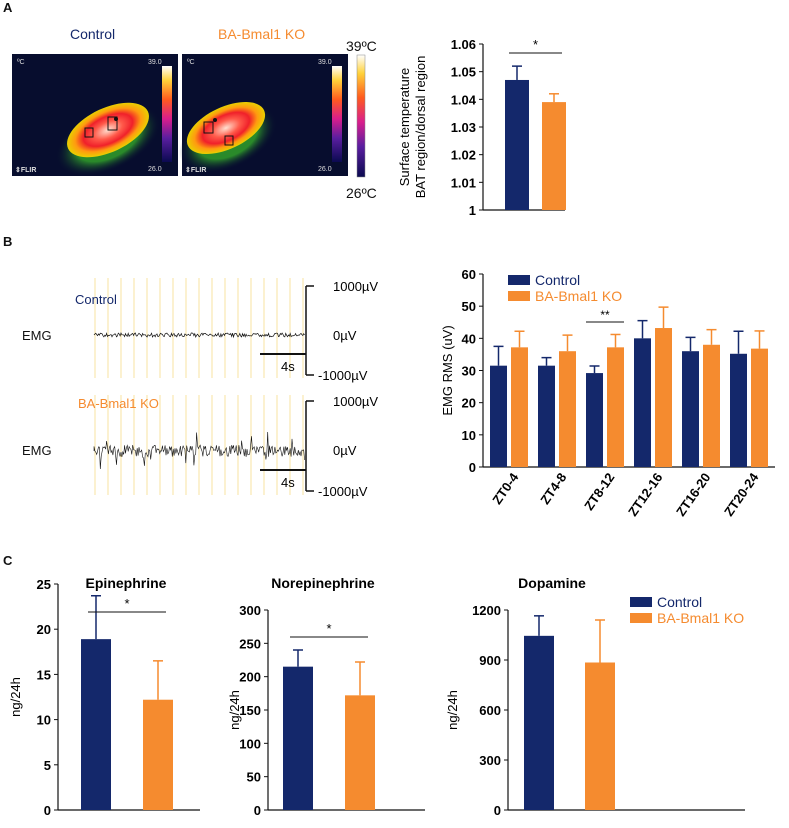 This screenshot has height=828, width=789. I want to click on cam-max-control: 39.0, so click(155, 62).